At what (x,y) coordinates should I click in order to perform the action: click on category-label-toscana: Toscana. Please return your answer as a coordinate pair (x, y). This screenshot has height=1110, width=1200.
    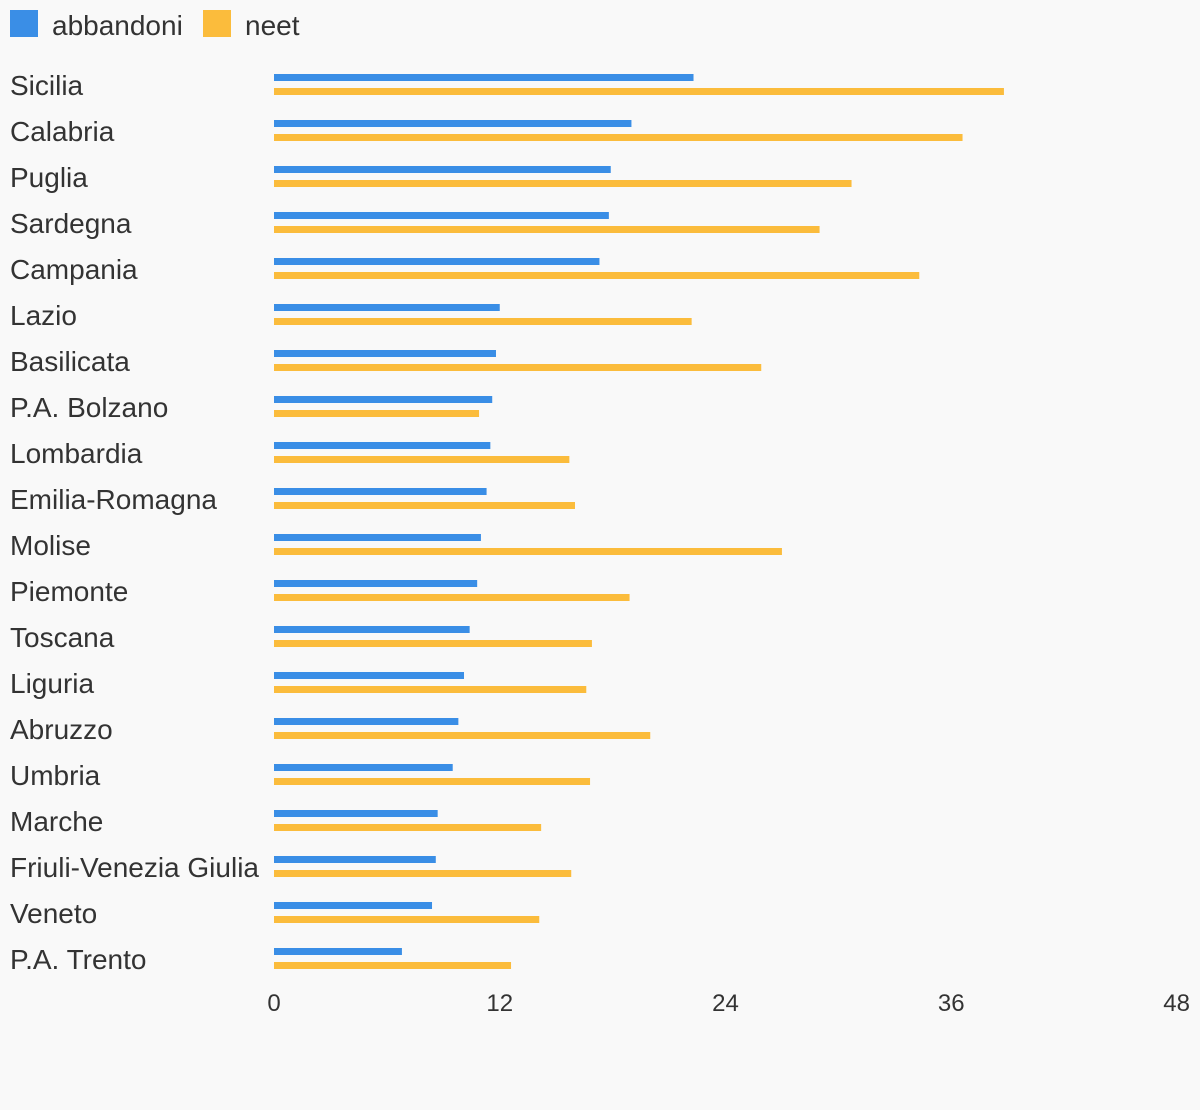
    Looking at the image, I should click on (62, 637).